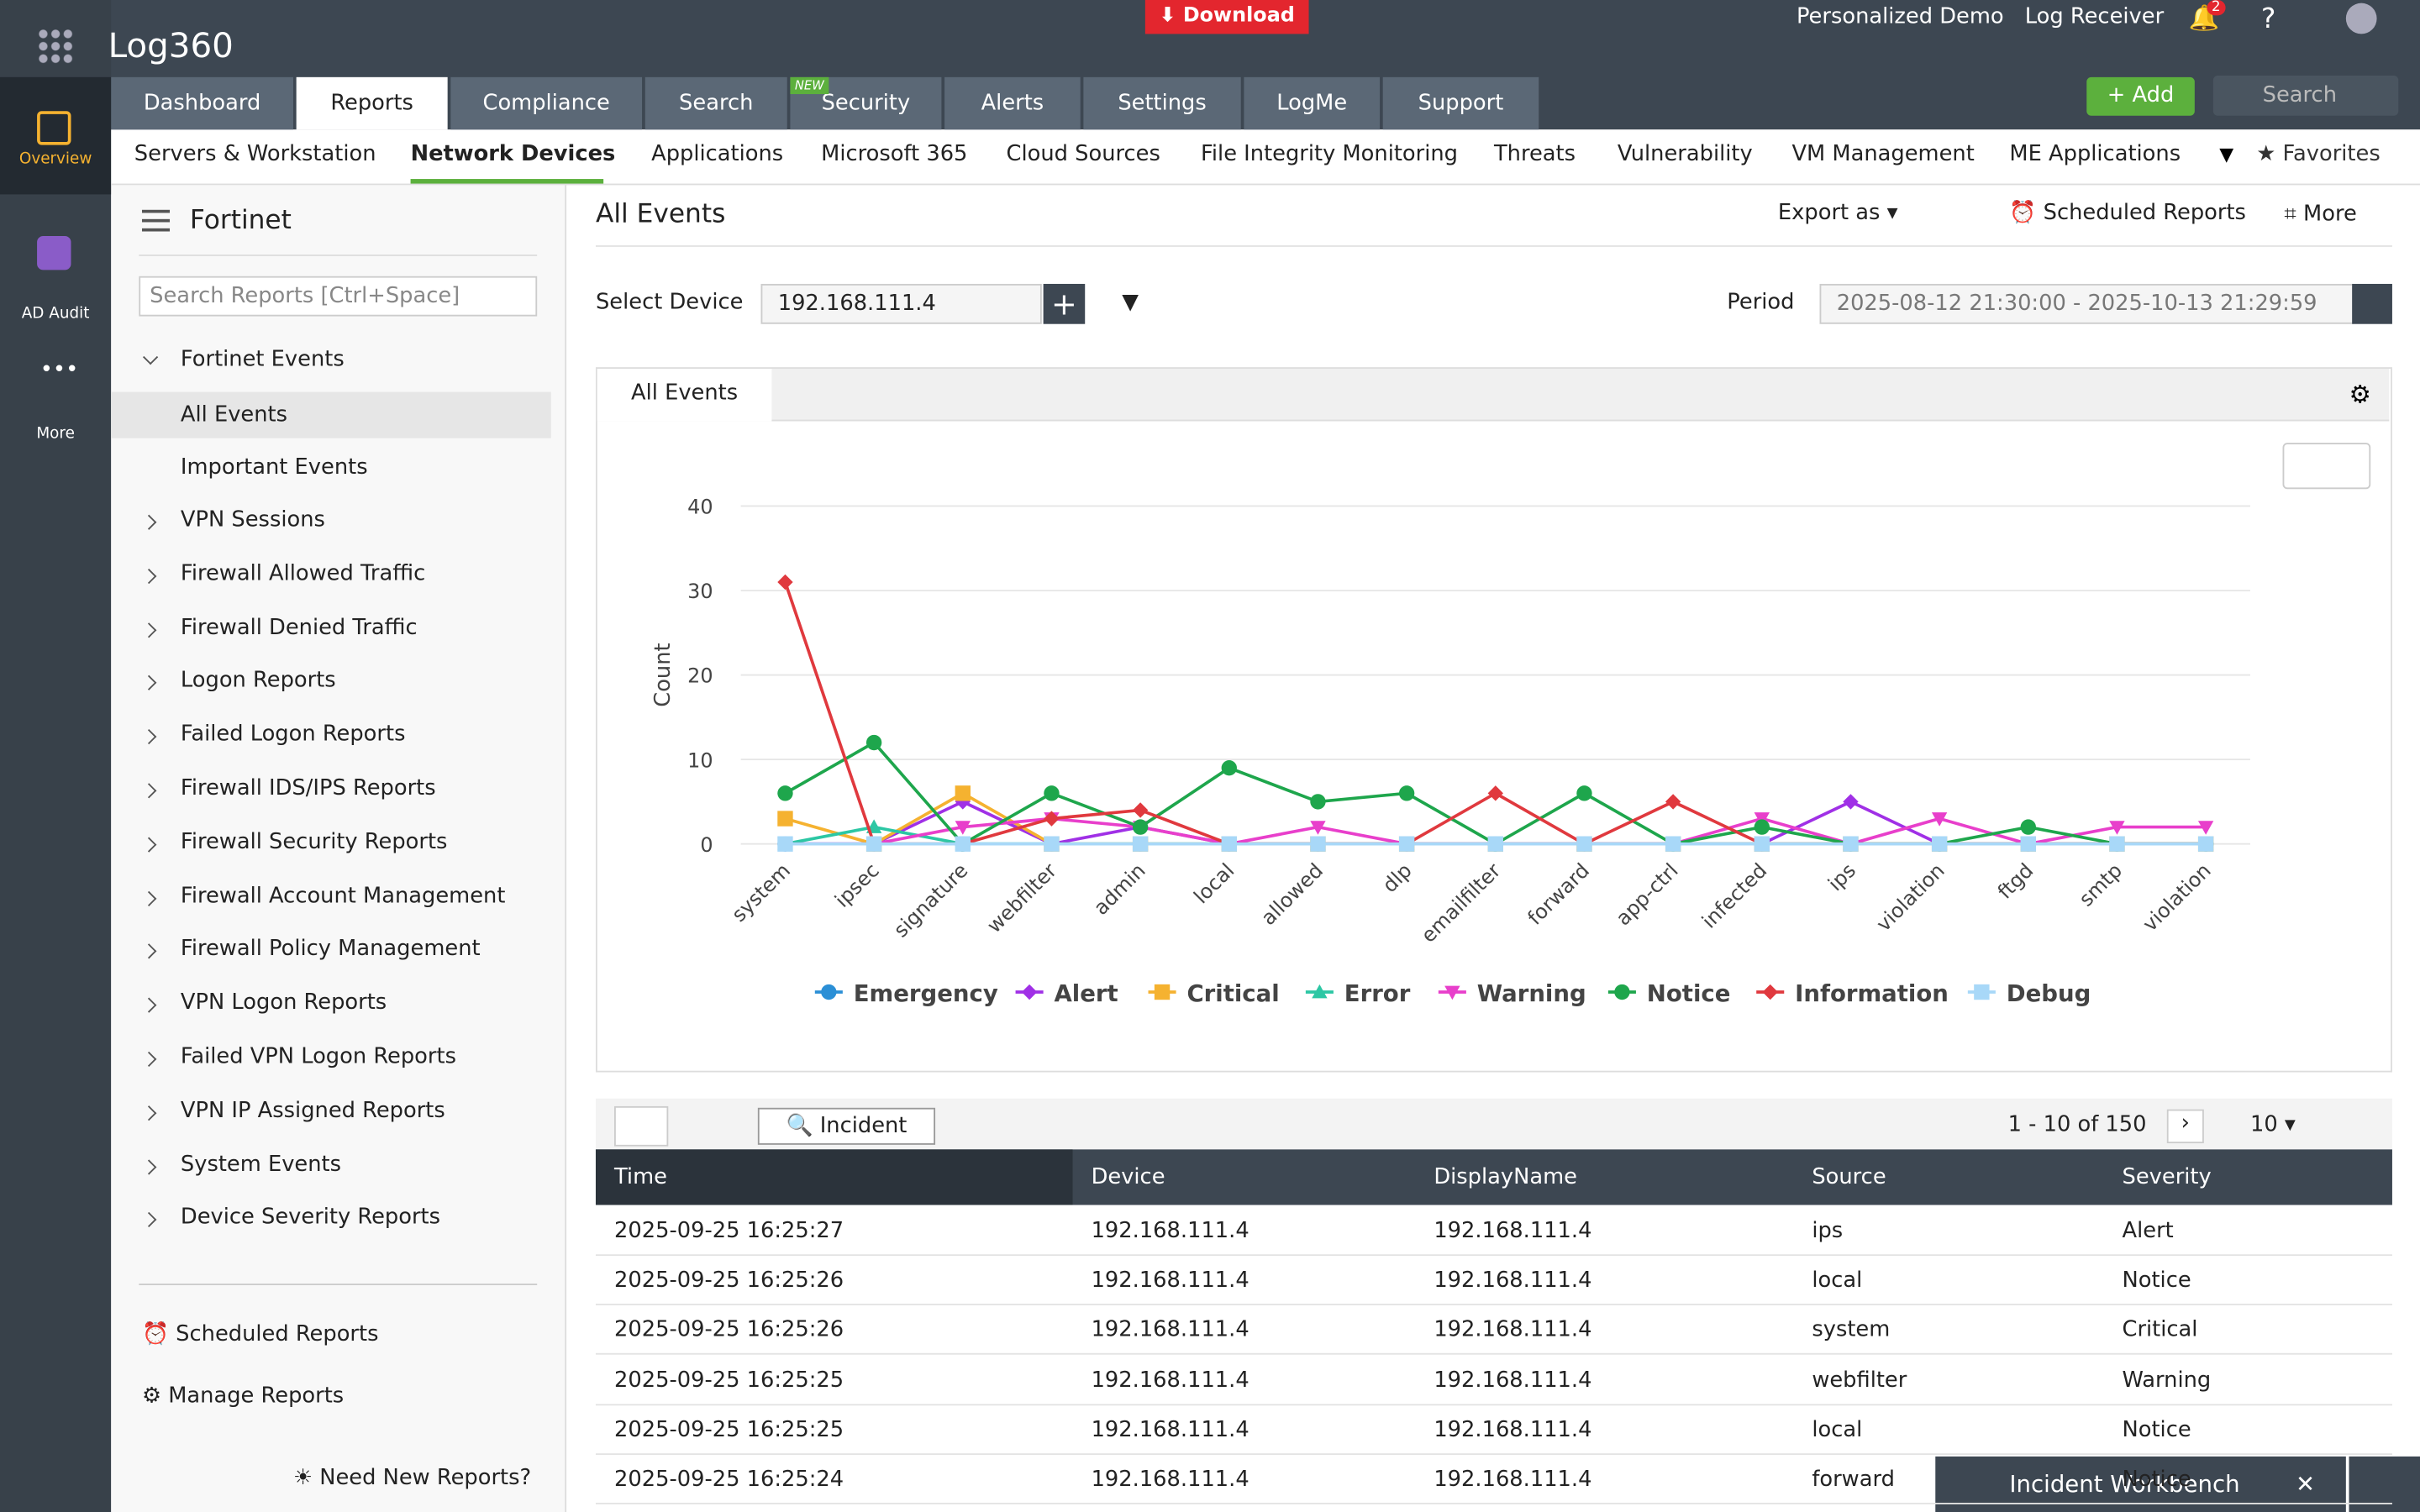 The width and height of the screenshot is (2420, 1512). I want to click on page-size: 10 ▾, so click(2273, 1124).